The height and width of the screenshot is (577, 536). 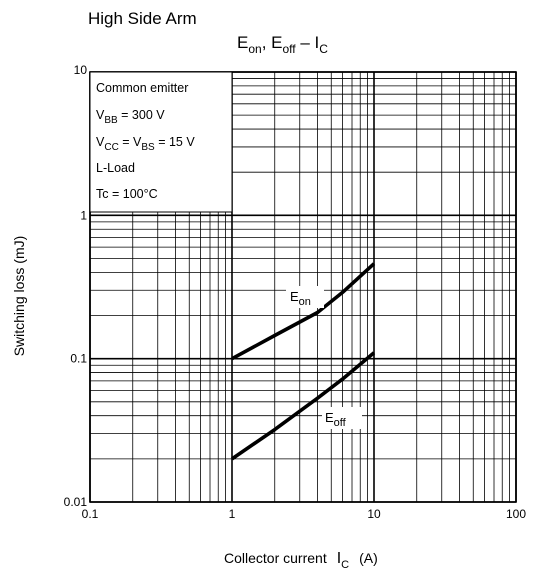 What do you see at coordinates (301, 560) in the screenshot?
I see `x-axis-label: Collector current IC (A)` at bounding box center [301, 560].